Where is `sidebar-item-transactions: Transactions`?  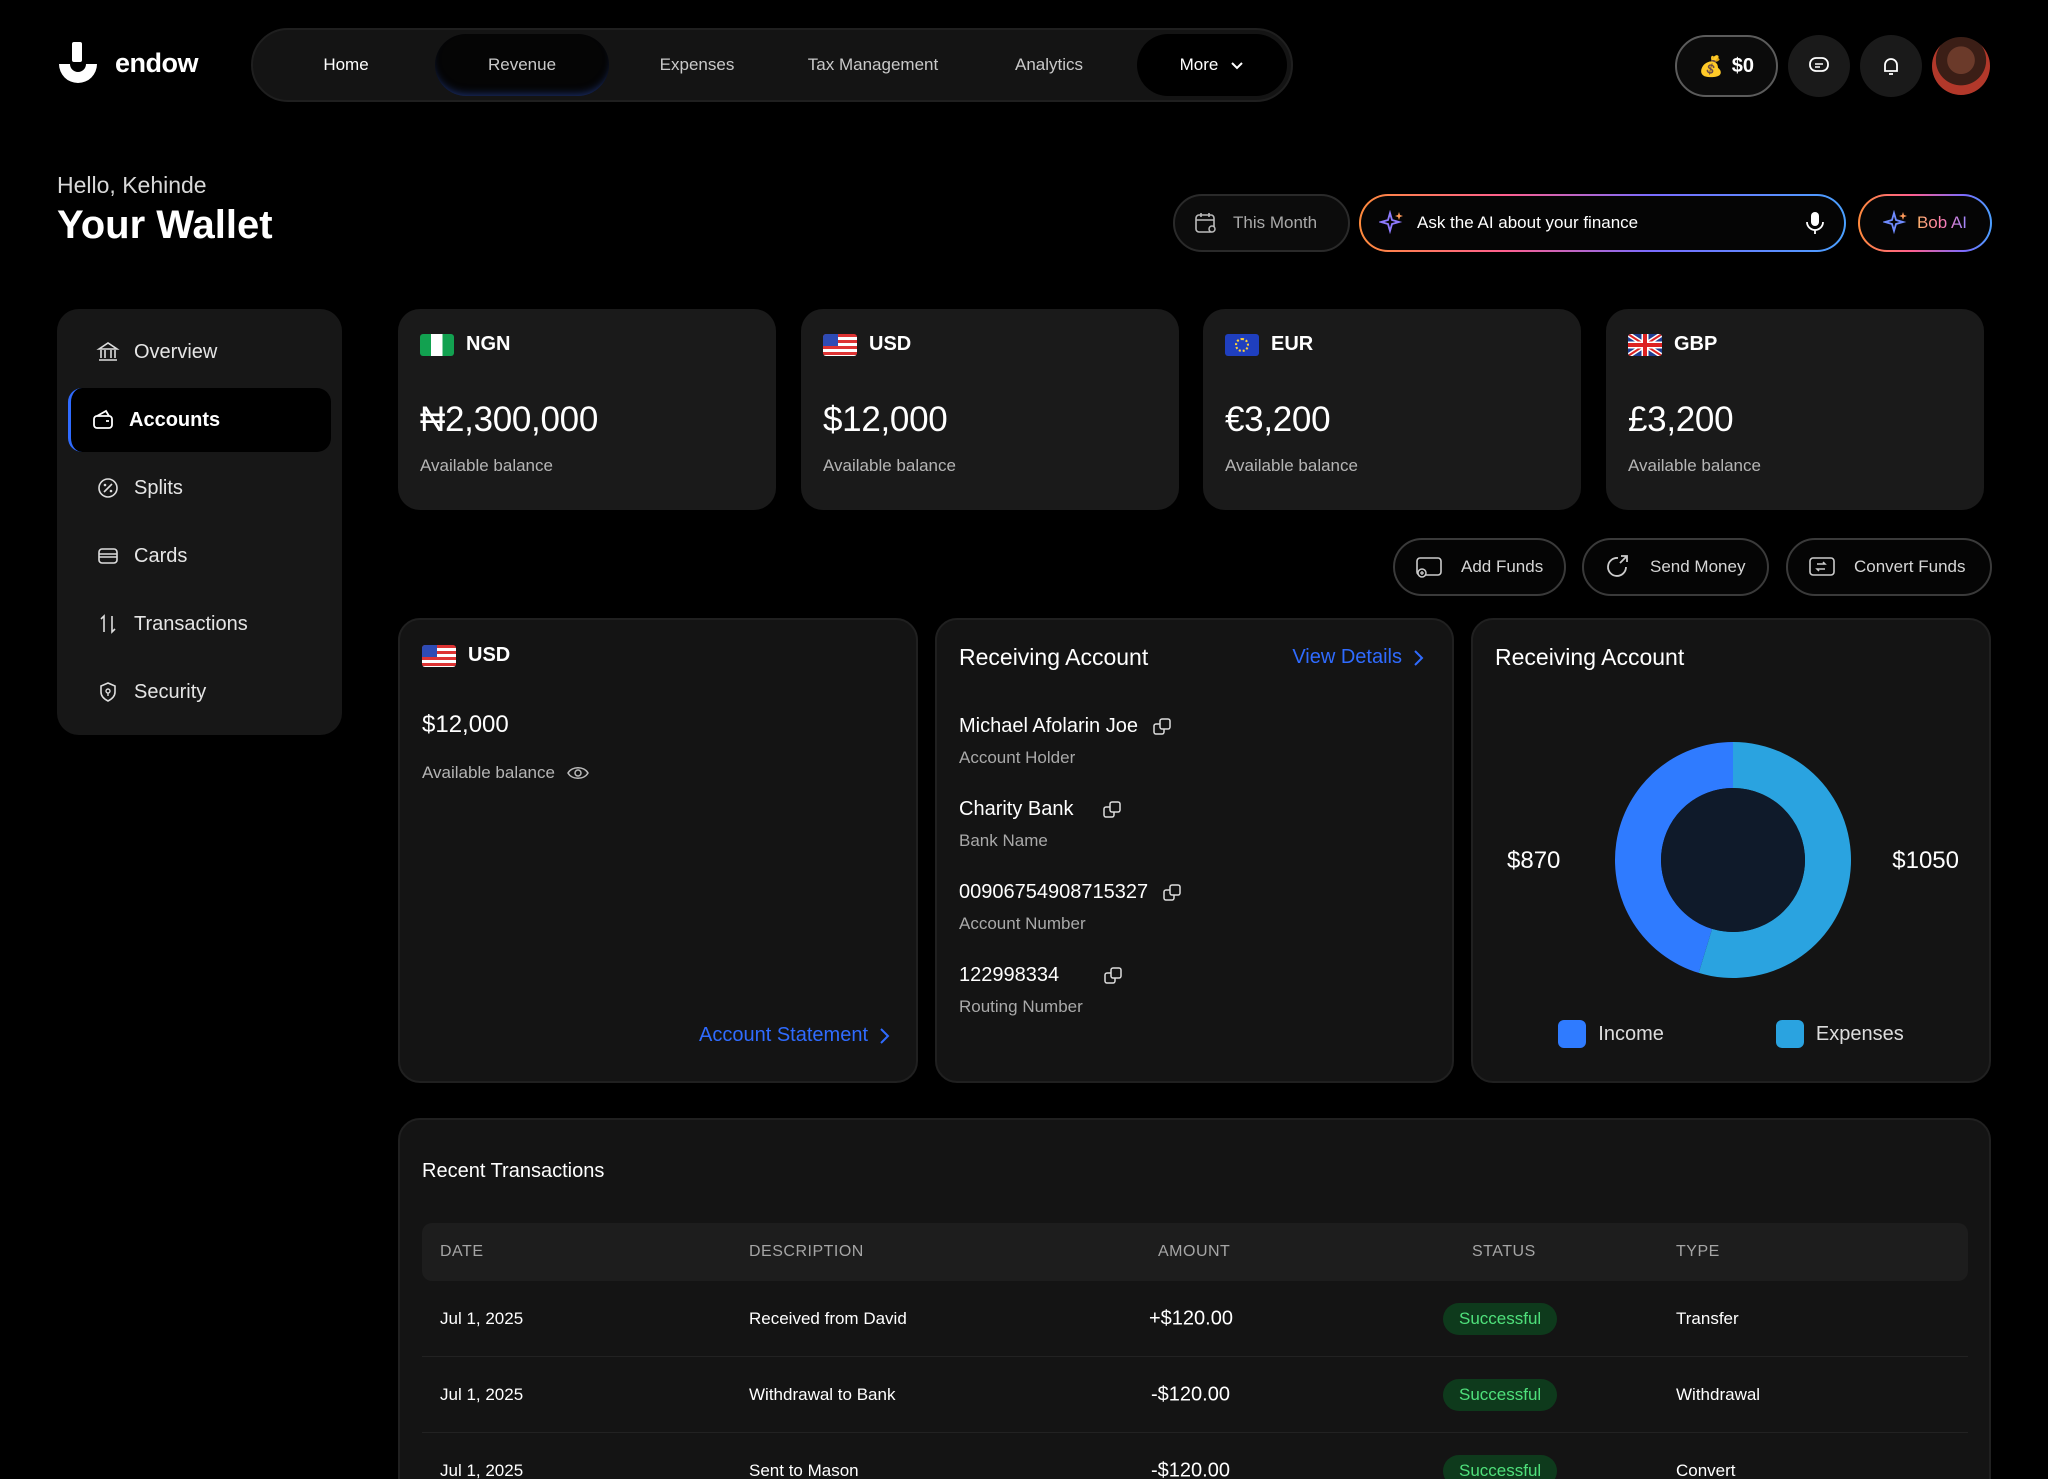
sidebar-item-transactions: Transactions is located at coordinates (199, 624).